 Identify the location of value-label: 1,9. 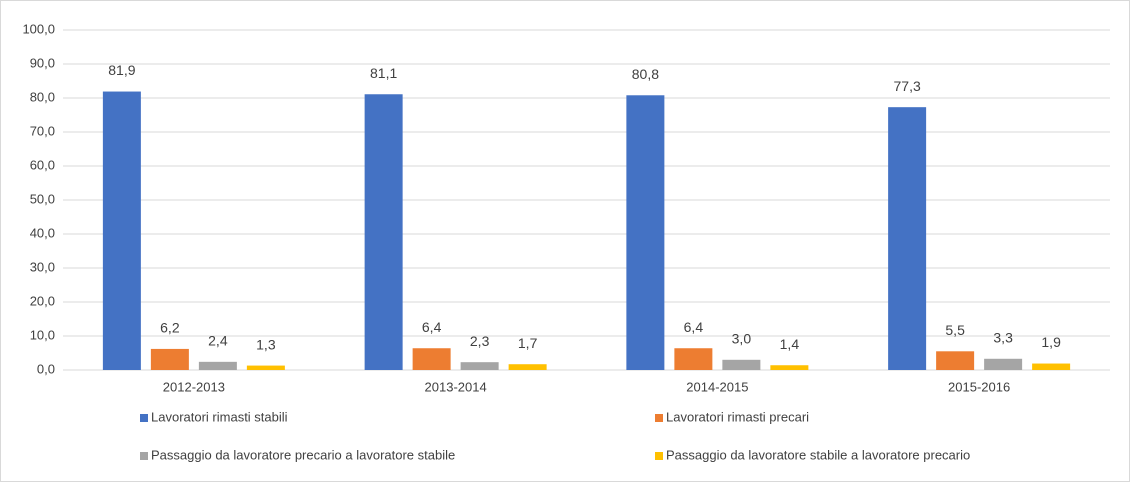
(1051, 342).